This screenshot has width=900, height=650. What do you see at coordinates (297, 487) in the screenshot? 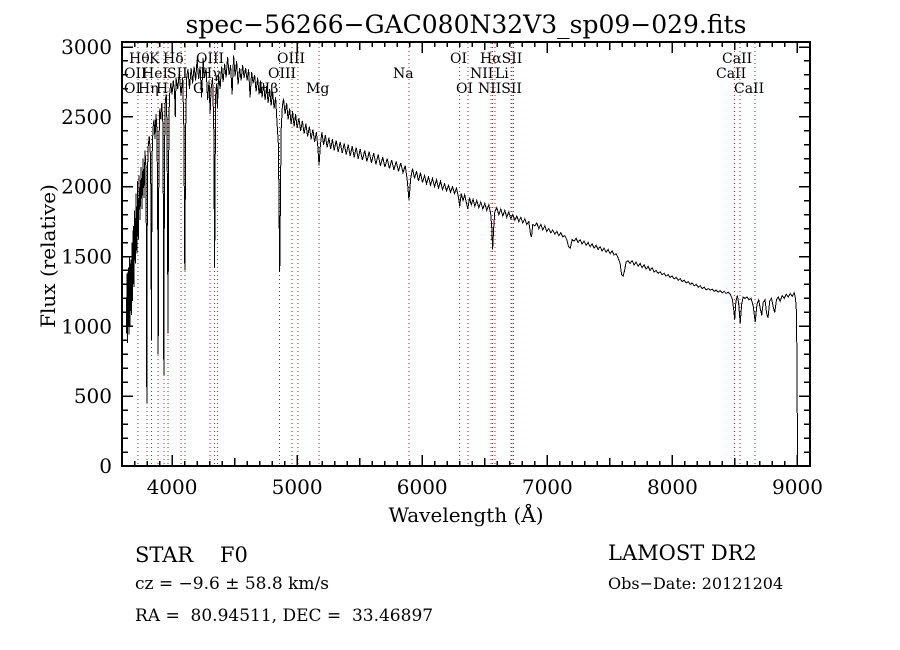
I see `x-tick-label: 5000` at bounding box center [297, 487].